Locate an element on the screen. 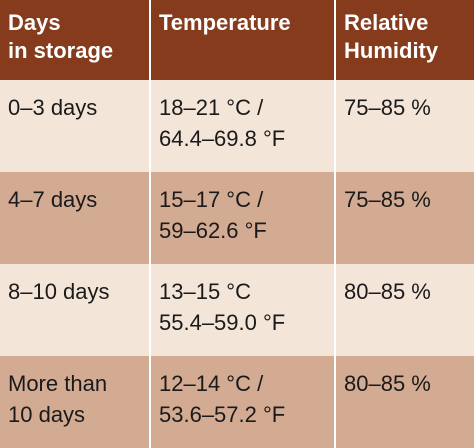 Image resolution: width=474 pixels, height=448 pixels. days-cell: 0–3 days is located at coordinates (75, 126).